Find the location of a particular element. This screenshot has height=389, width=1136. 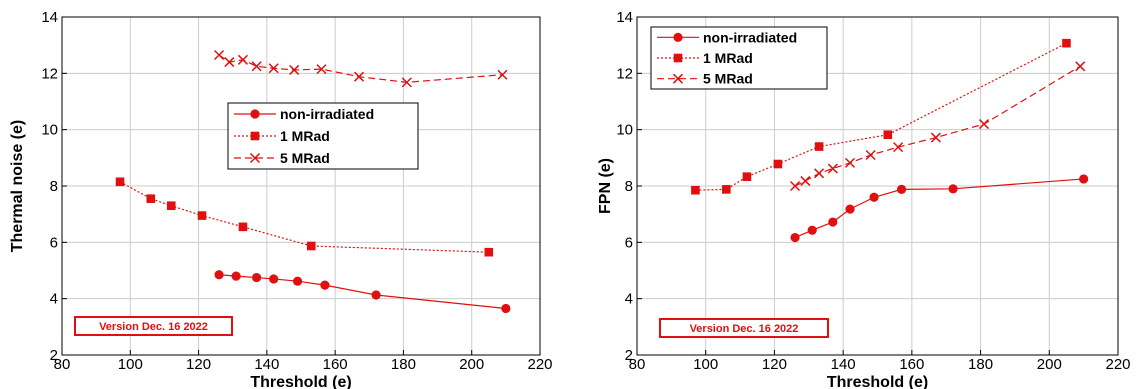

x-tick-label: 100 is located at coordinates (705, 364).